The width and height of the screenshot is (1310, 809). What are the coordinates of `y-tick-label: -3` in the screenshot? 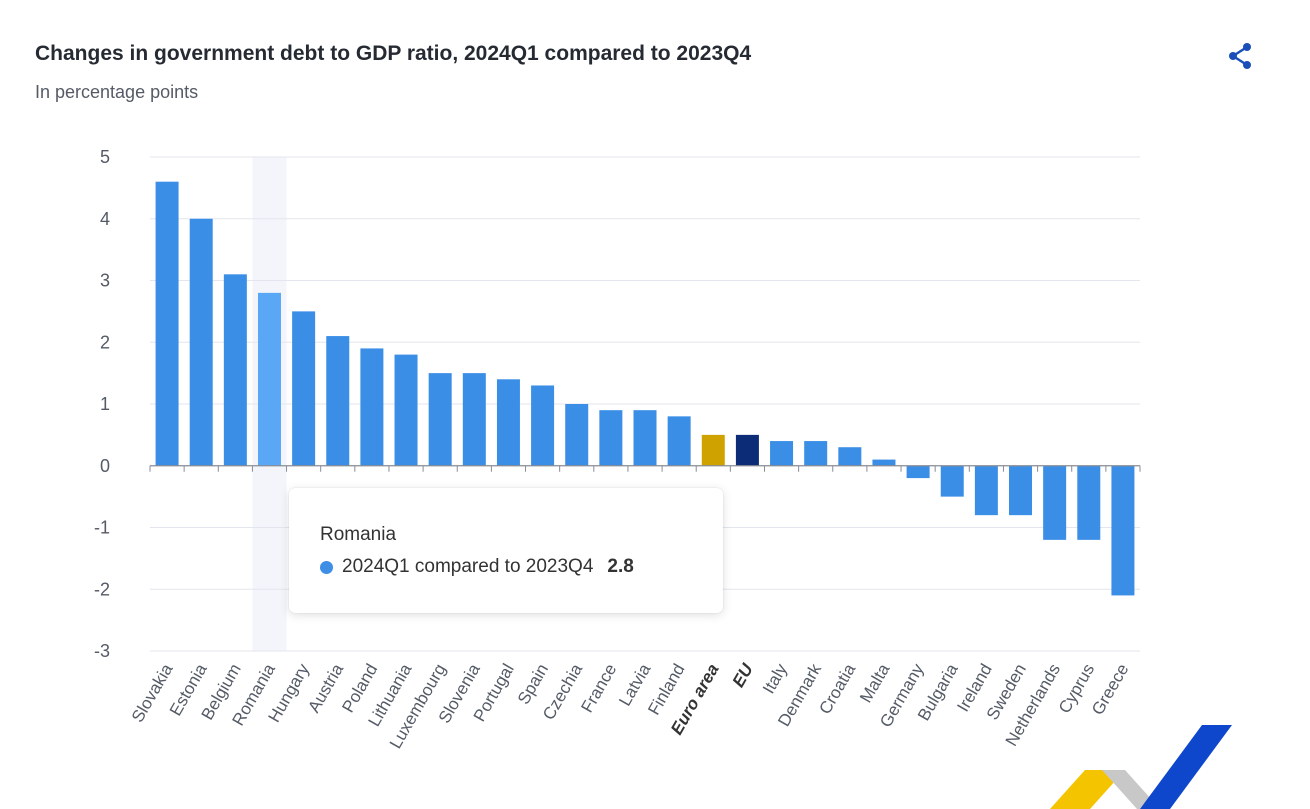 It's located at (102, 651).